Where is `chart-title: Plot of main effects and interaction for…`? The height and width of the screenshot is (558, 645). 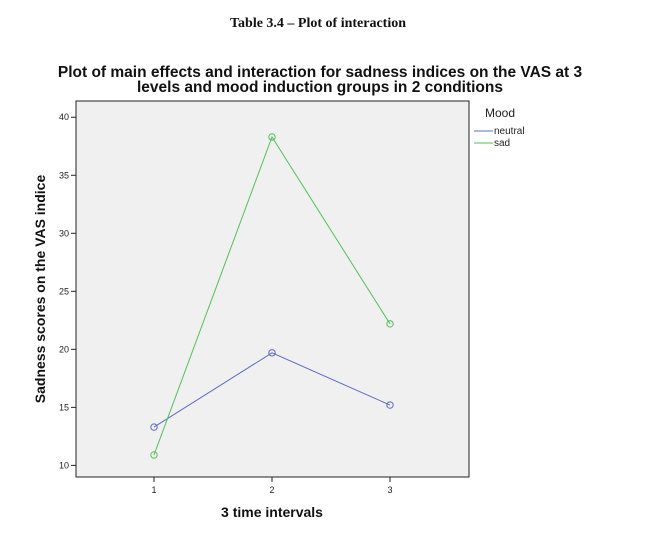
chart-title: Plot of main effects and interaction for… is located at coordinates (320, 72).